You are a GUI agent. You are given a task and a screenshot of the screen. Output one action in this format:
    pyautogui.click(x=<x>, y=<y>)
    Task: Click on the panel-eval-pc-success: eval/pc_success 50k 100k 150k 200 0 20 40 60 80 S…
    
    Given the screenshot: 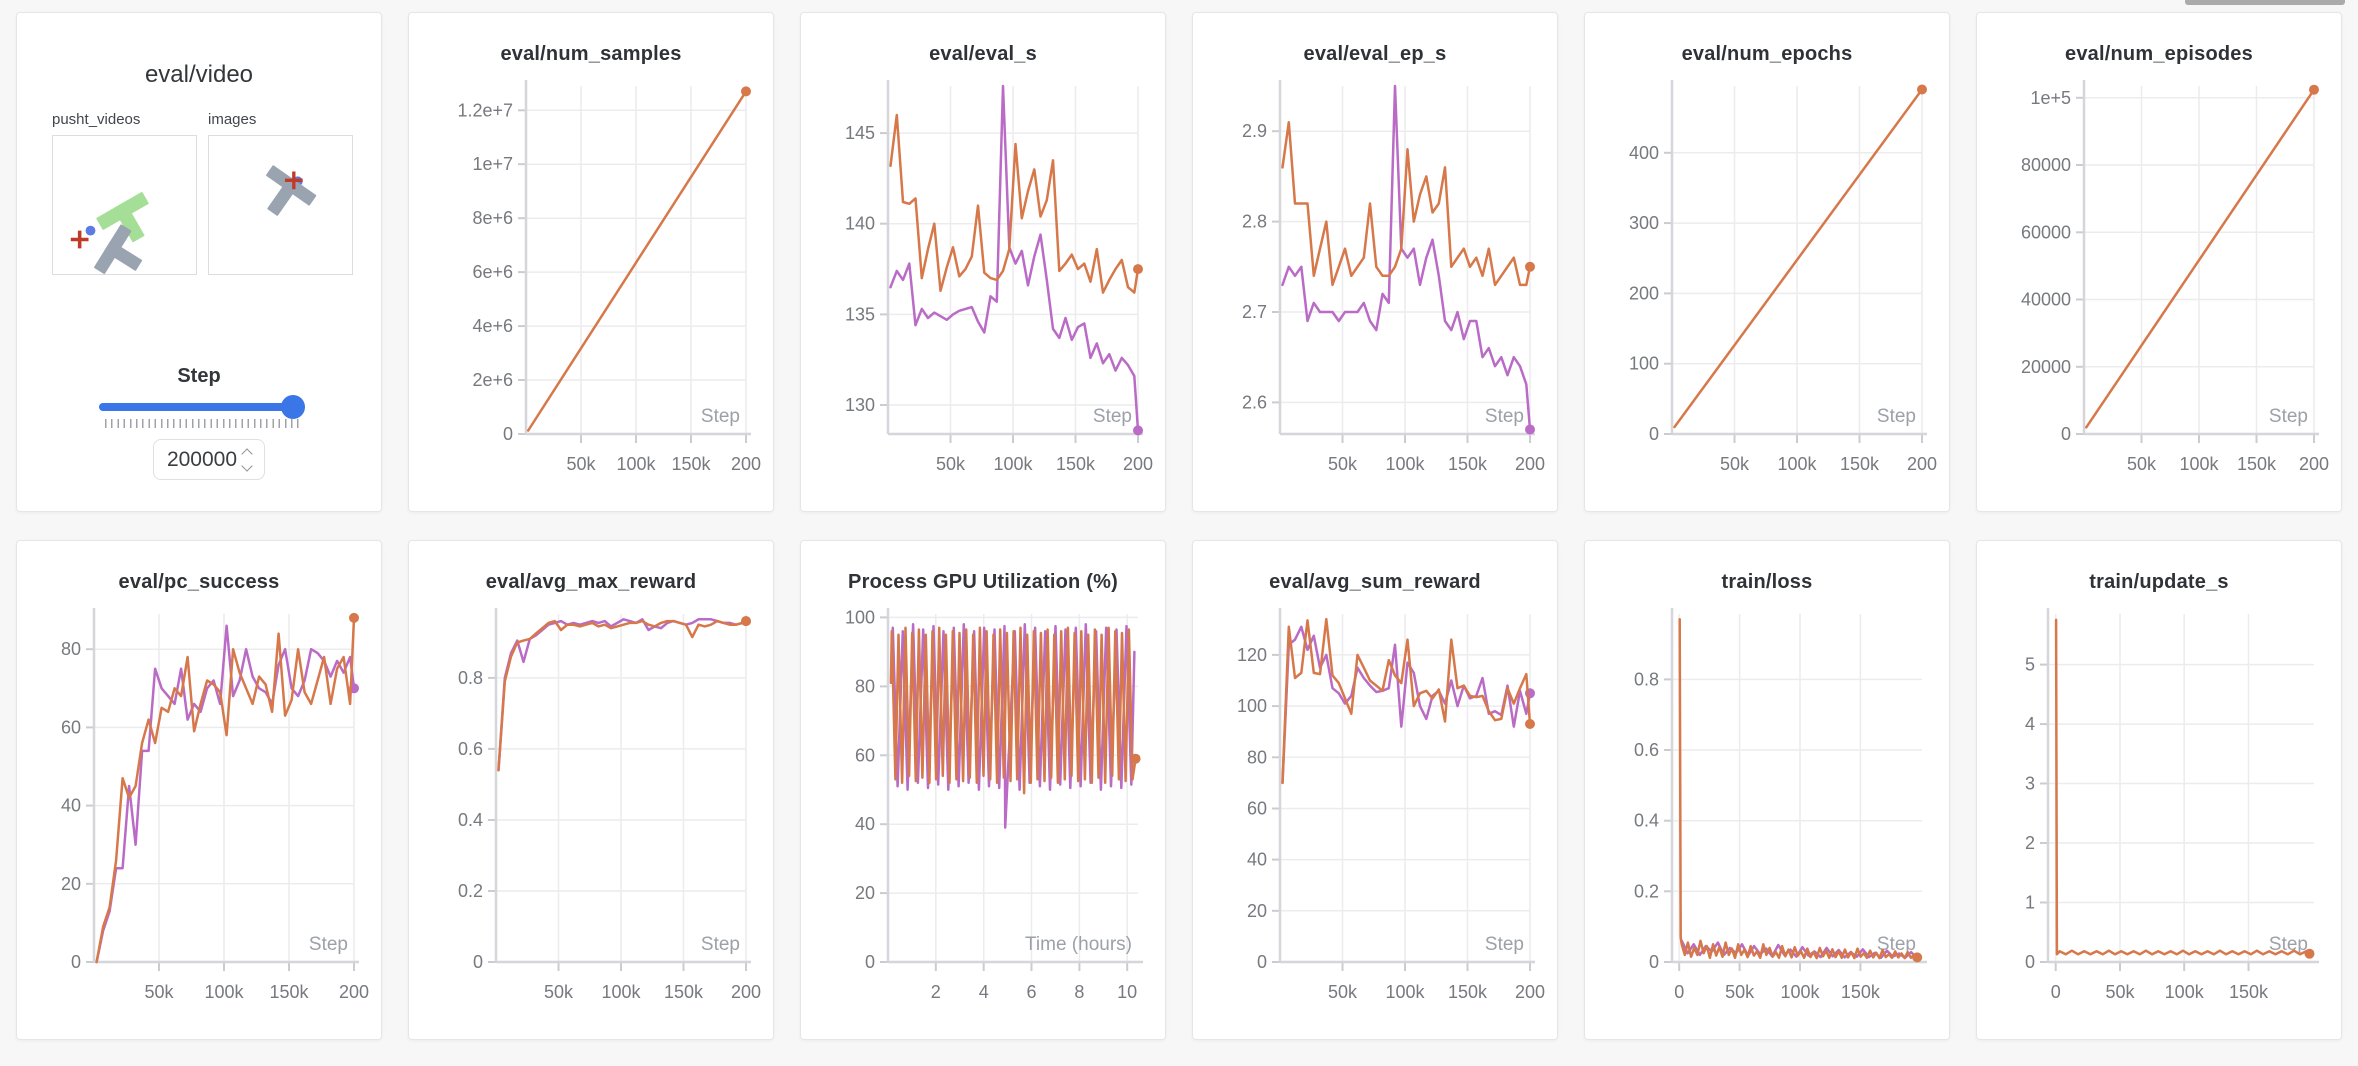 What is the action you would take?
    pyautogui.click(x=199, y=790)
    